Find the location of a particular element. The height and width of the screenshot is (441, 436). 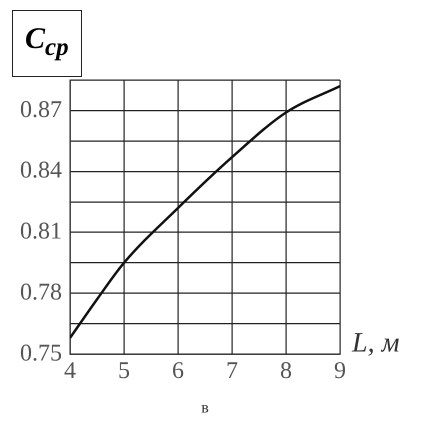

y-tick-label: 0.81 is located at coordinates (41, 231).